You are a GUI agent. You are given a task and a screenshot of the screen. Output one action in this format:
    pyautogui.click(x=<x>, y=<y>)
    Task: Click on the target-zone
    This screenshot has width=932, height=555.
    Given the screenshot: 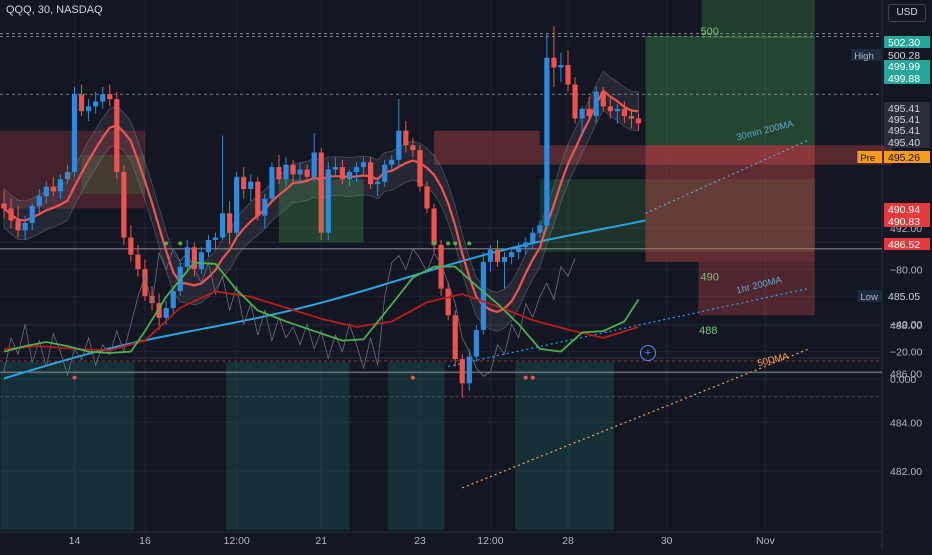 What is the action you would take?
    pyautogui.click(x=730, y=90)
    